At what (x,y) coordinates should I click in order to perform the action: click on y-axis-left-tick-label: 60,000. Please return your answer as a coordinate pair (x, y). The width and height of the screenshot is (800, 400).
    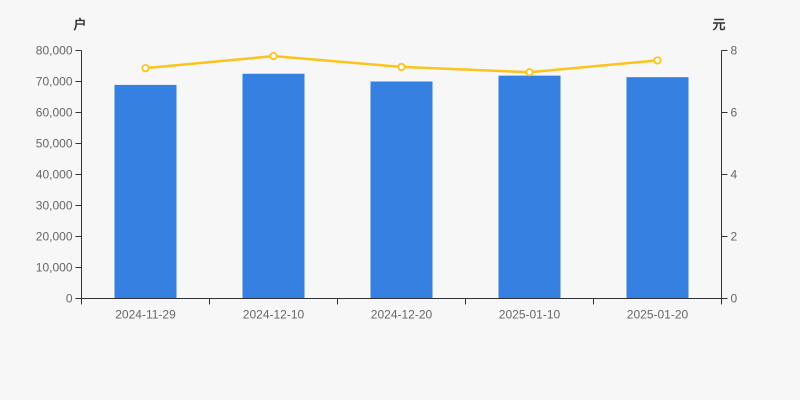
    Looking at the image, I should click on (54, 113).